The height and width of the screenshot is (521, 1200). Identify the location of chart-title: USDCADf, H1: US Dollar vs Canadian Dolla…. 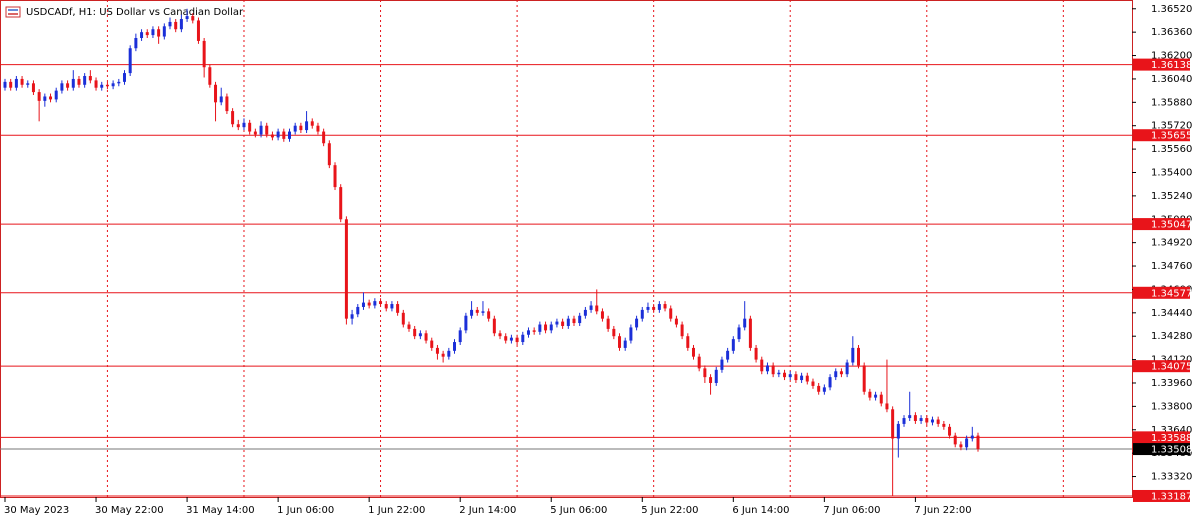
(135, 12).